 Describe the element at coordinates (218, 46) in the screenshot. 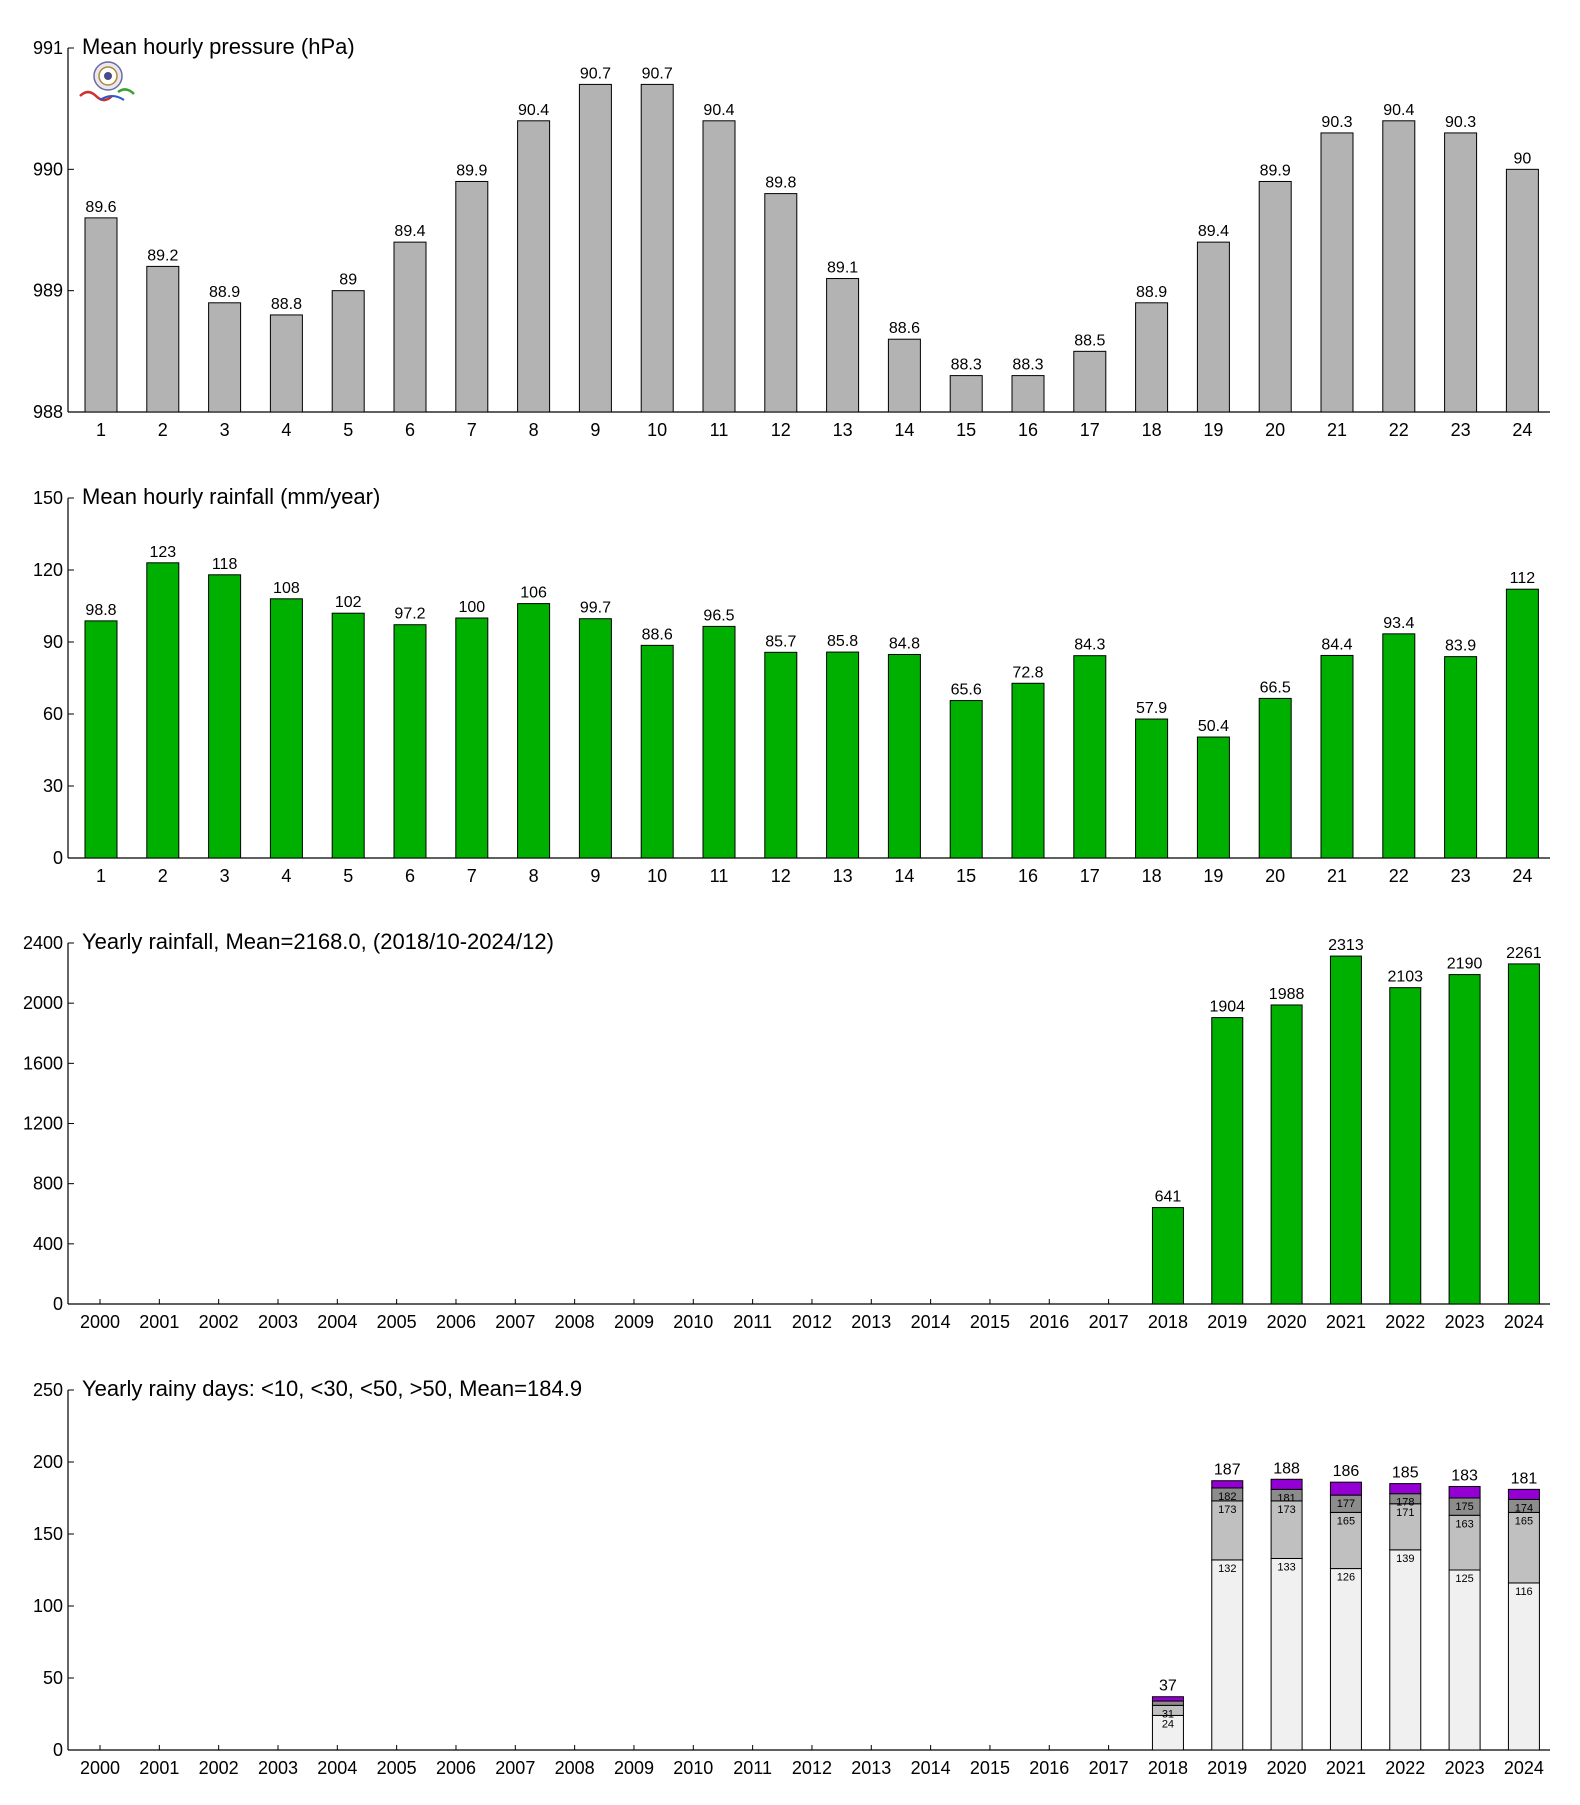

I see `chart-title: Mean hourly pressure (hPa)` at that location.